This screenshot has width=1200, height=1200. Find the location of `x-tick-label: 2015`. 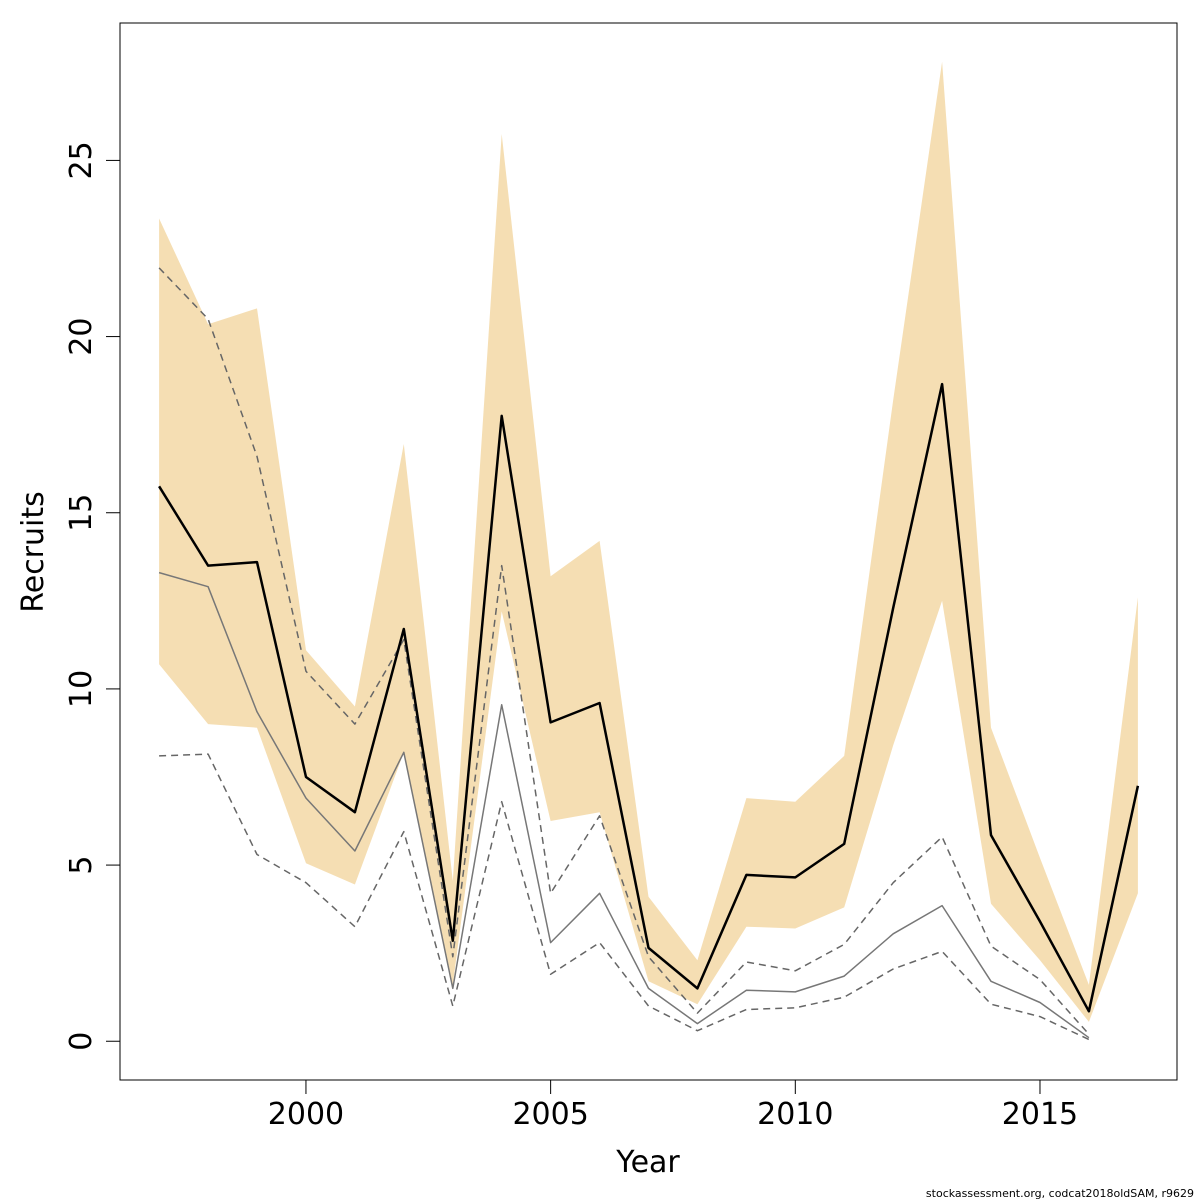

x-tick-label: 2015 is located at coordinates (1040, 1114).